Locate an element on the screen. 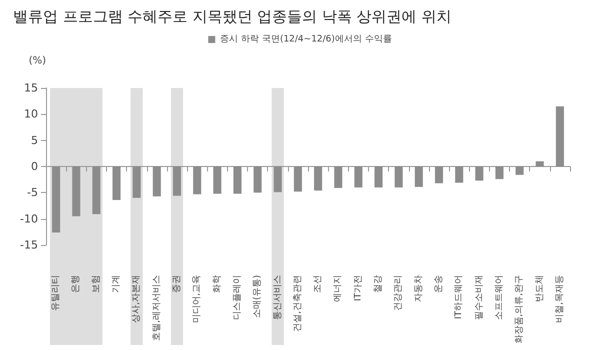  x-tick-label: 비철,목재등 is located at coordinates (559, 299).